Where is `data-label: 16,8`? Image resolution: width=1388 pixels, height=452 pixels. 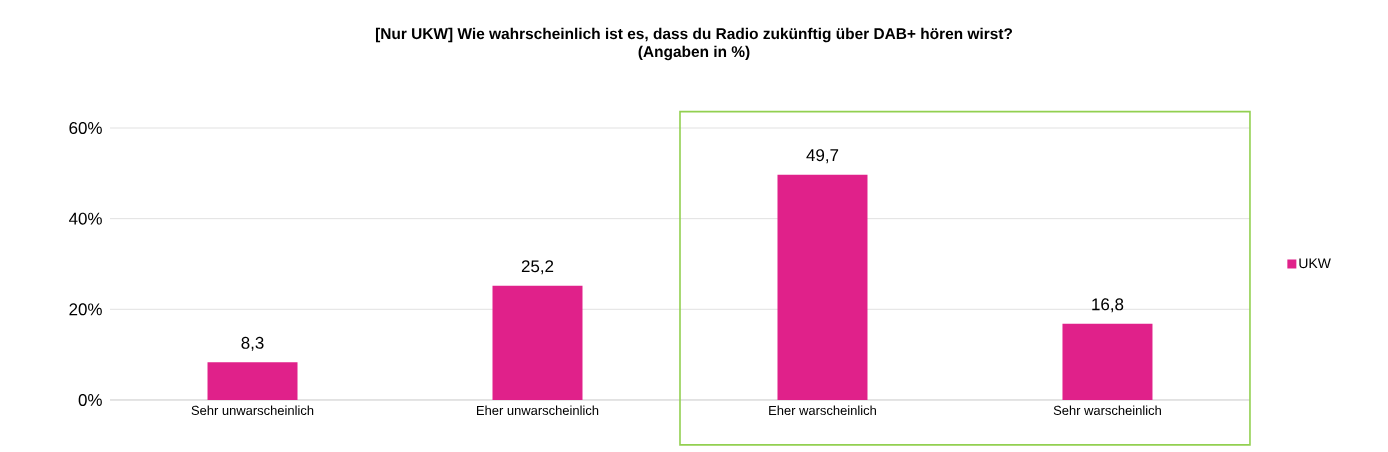
data-label: 16,8 is located at coordinates (1108, 305).